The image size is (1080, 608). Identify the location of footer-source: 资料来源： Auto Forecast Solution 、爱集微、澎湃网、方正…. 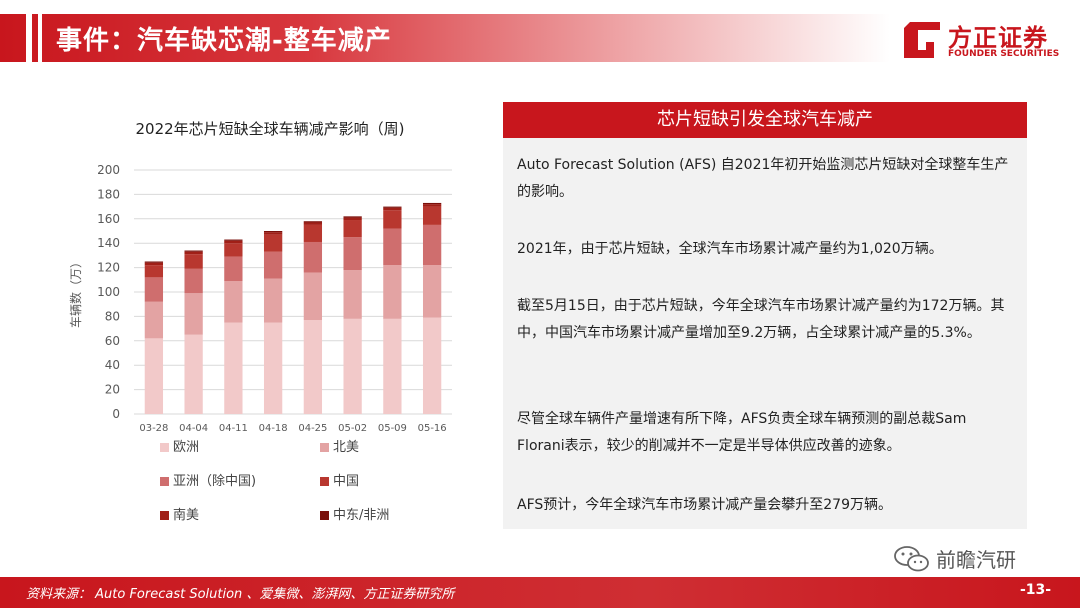
(240, 594).